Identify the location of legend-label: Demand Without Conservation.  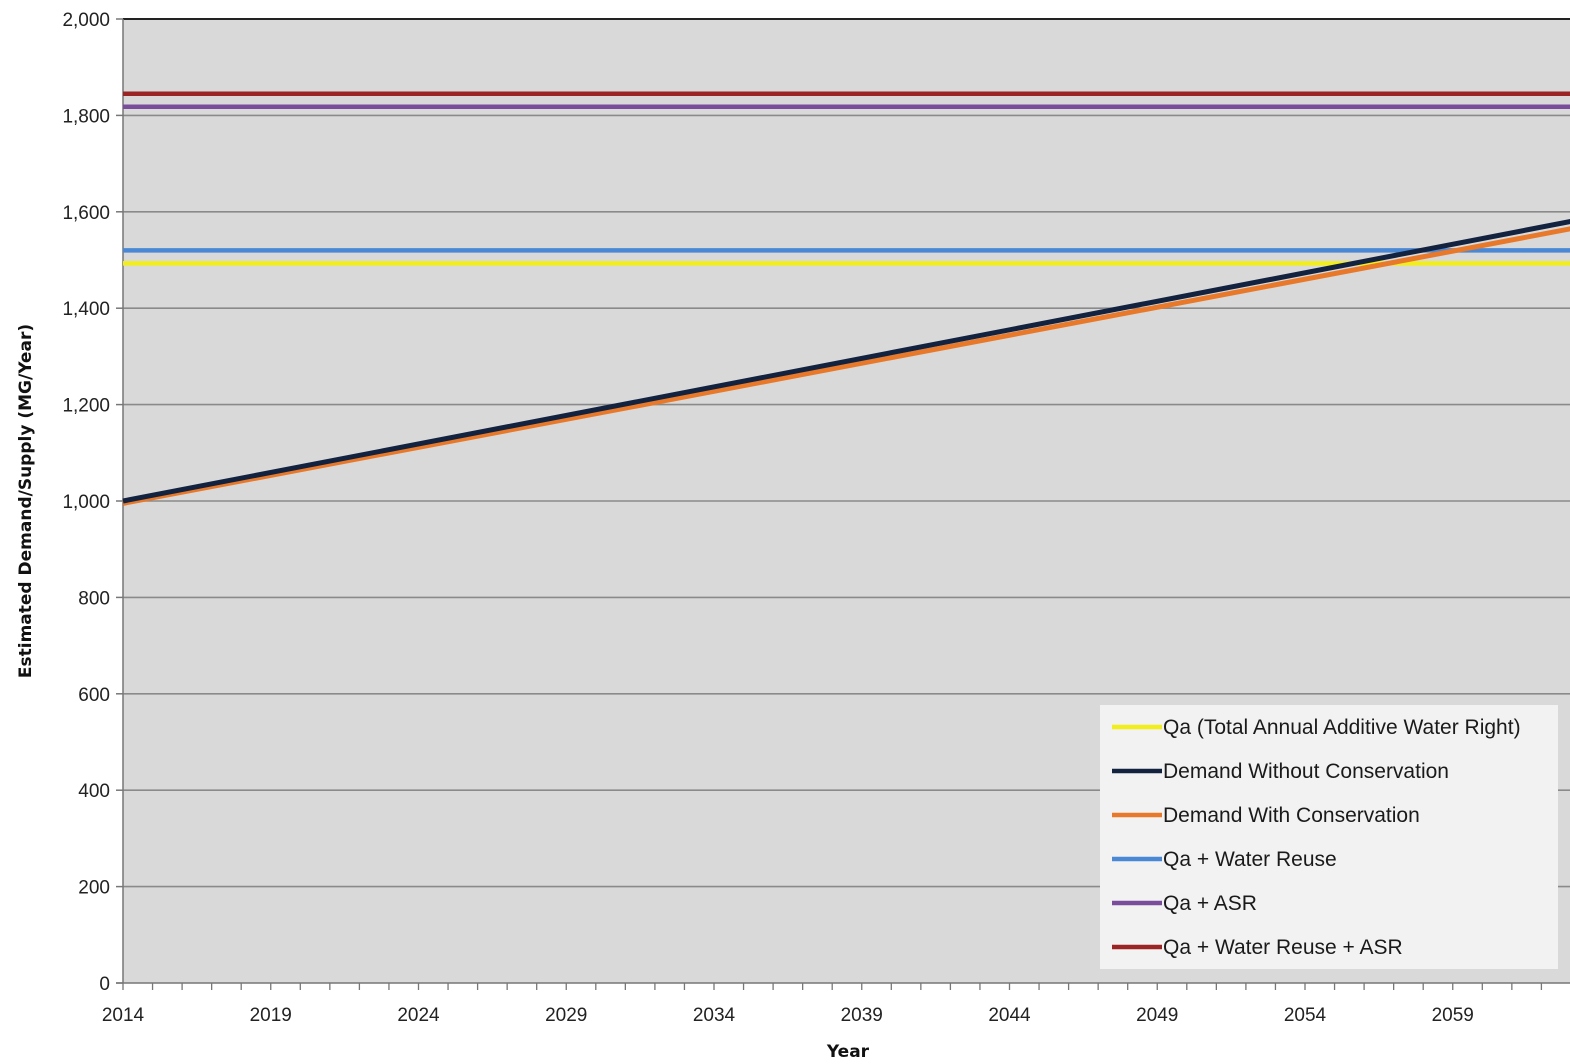
(1306, 771).